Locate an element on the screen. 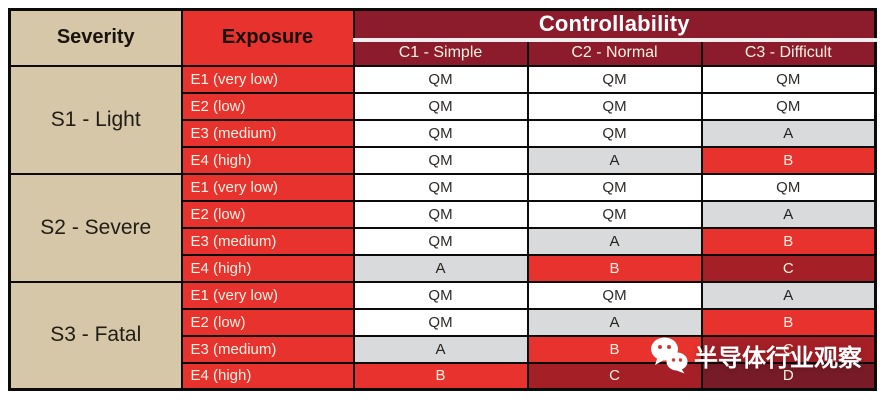  severity-column-header: Severity is located at coordinates (95, 37).